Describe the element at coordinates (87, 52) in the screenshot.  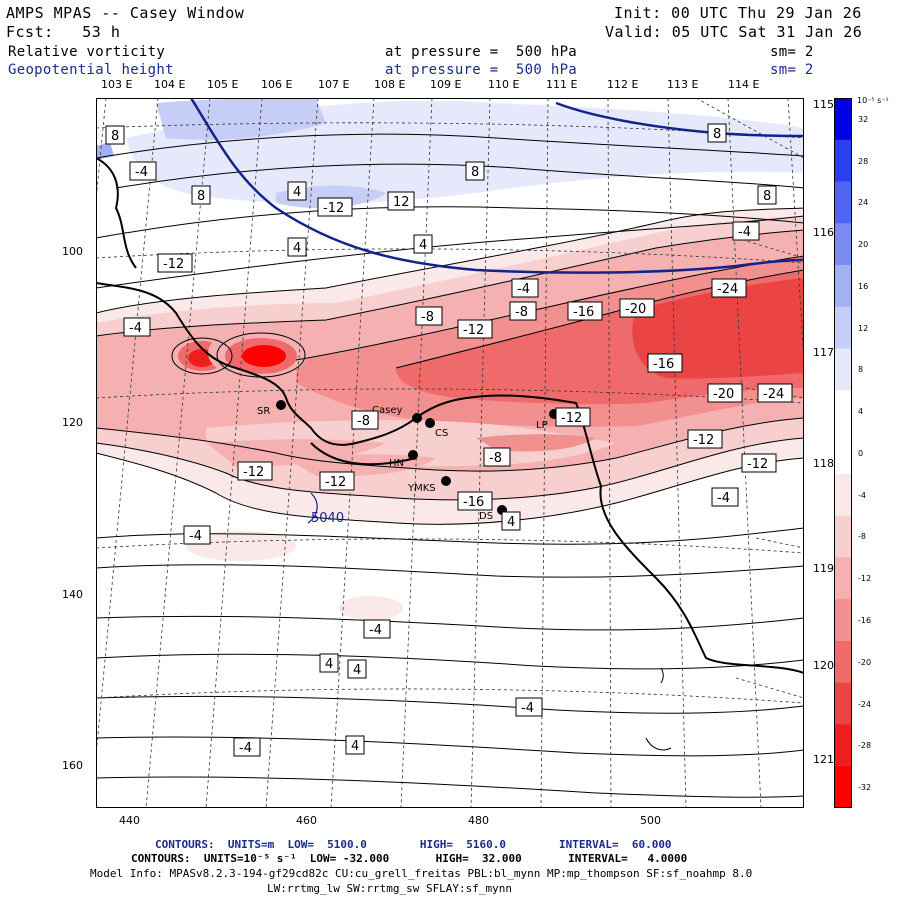
I see `field1-name: Relative vorticity` at that location.